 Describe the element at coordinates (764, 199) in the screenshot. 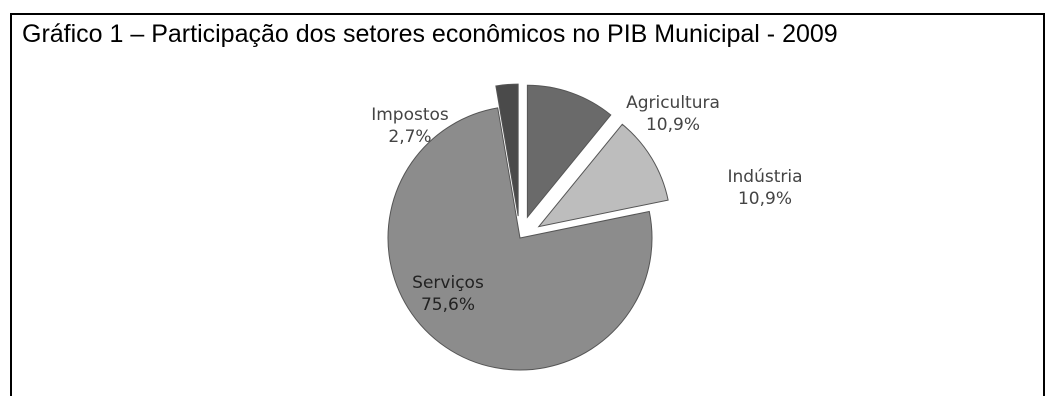

I see `label-industria-value: 10,9%` at that location.